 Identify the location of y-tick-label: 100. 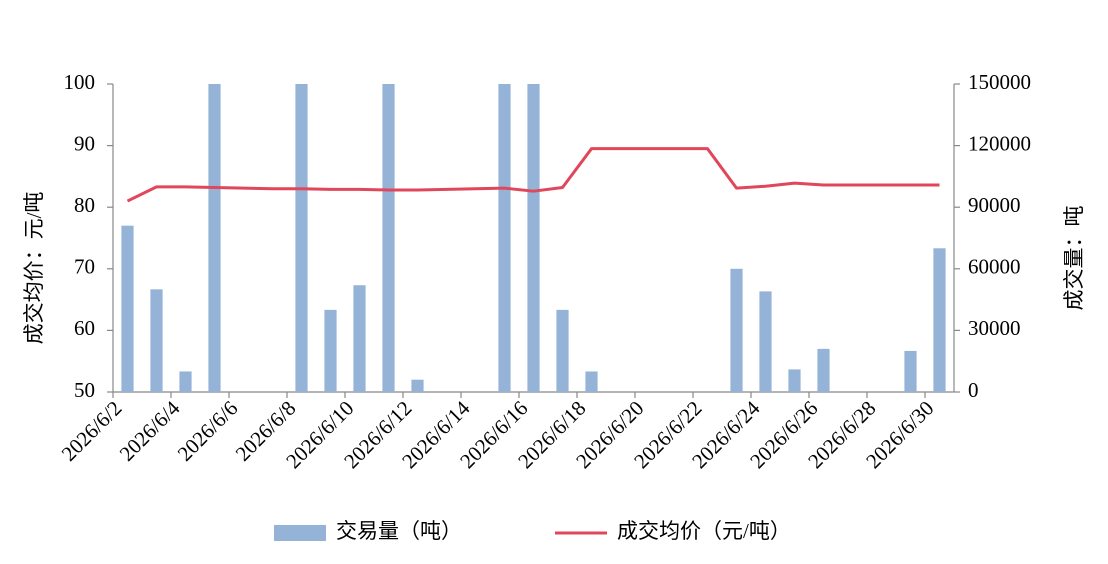
(80, 82).